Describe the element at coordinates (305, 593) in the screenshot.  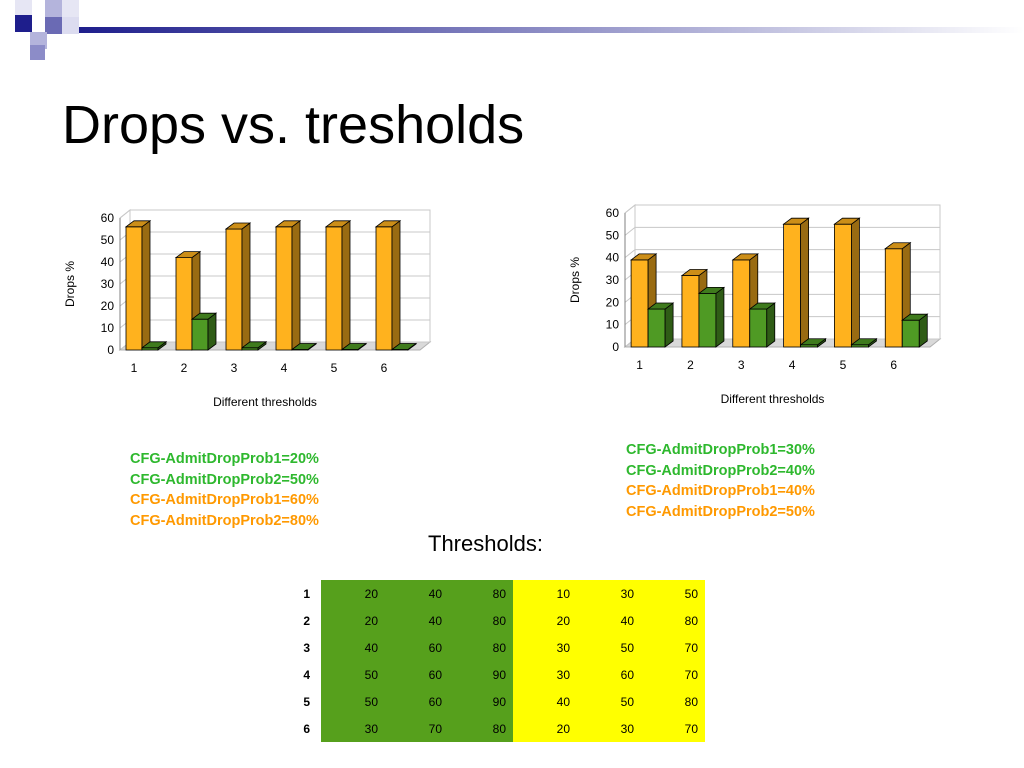
I see `row-id: 1` at that location.